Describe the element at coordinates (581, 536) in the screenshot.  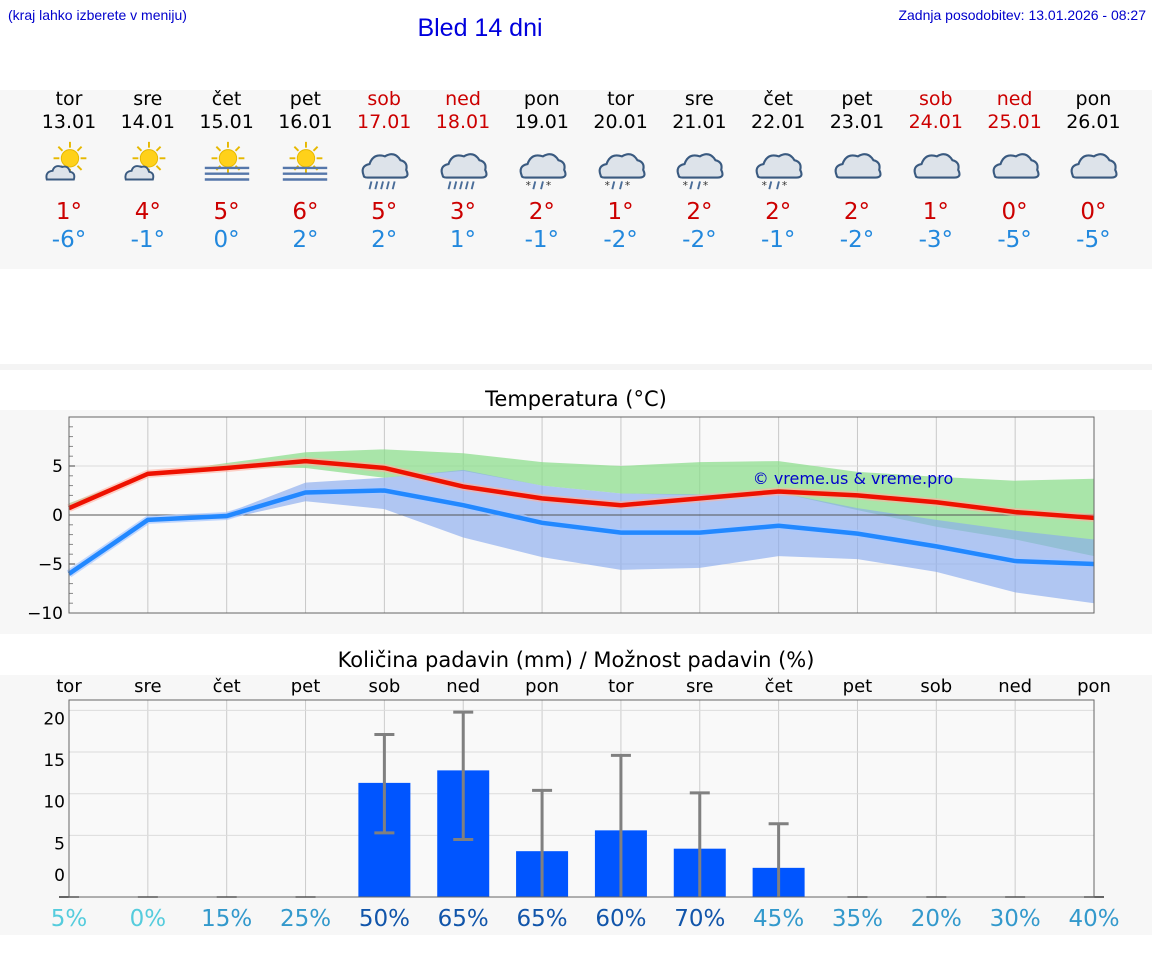
I see `min-temp-band` at that location.